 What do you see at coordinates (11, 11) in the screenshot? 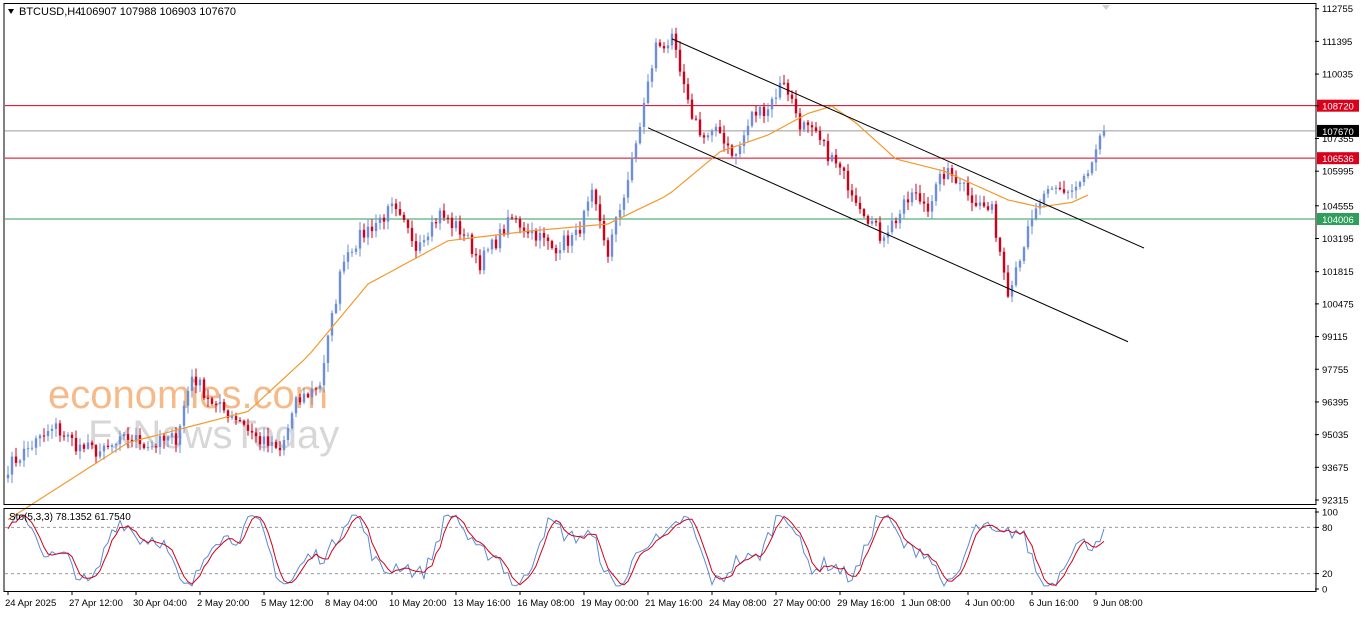
I see `collapse-arrow-icon` at bounding box center [11, 11].